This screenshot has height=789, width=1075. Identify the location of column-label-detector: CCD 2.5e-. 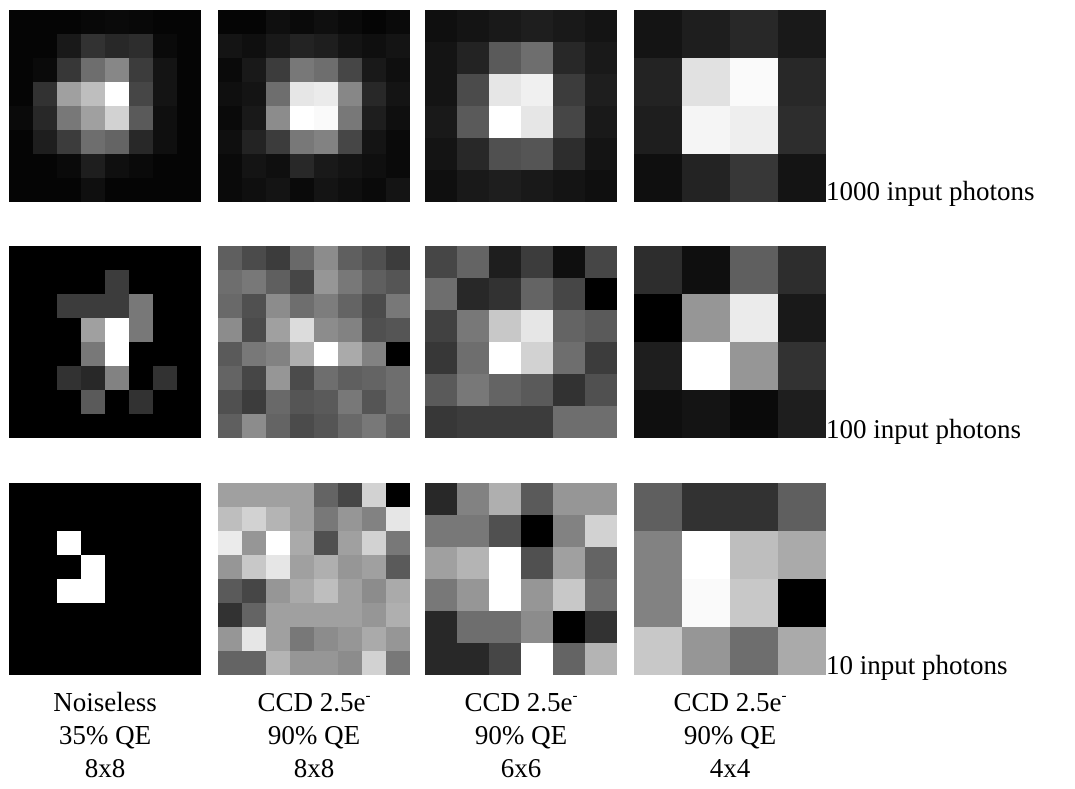
(314, 702).